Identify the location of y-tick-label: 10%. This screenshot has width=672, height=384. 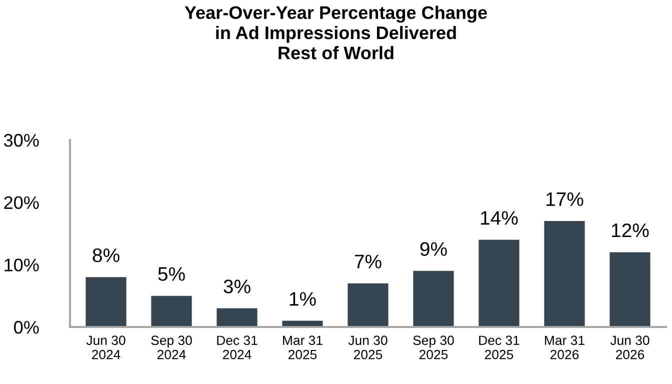
(21, 265).